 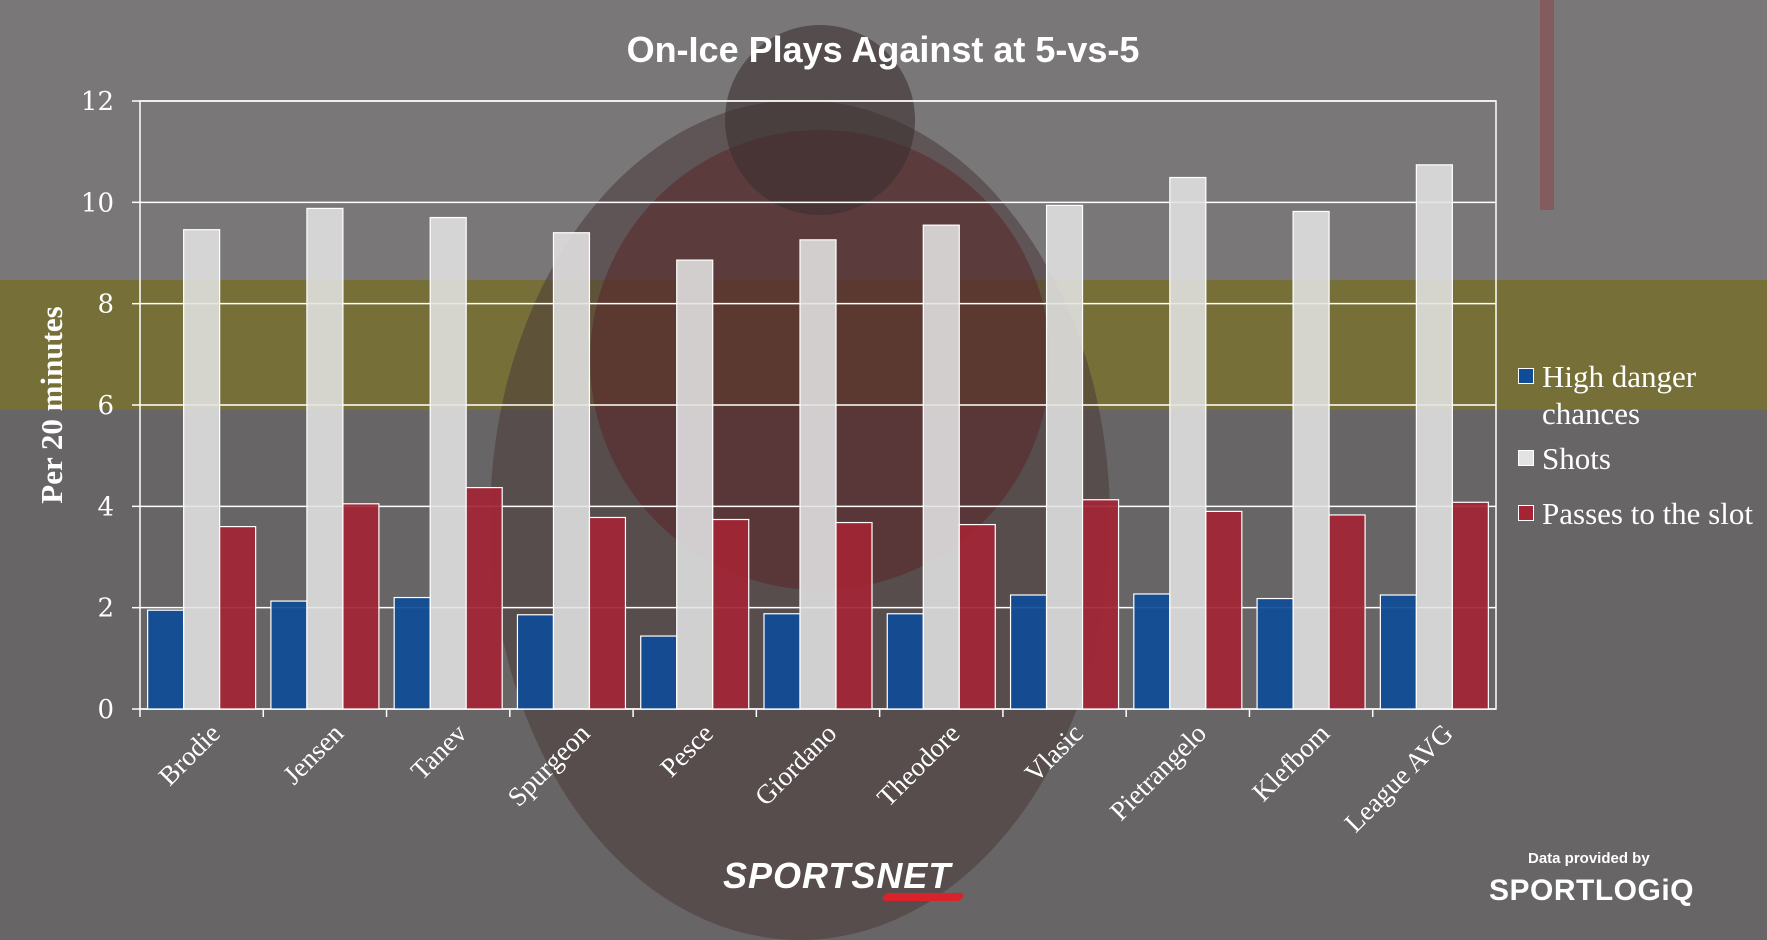 What do you see at coordinates (535, 662) in the screenshot?
I see `bar-high-danger-chances-spurgeon` at bounding box center [535, 662].